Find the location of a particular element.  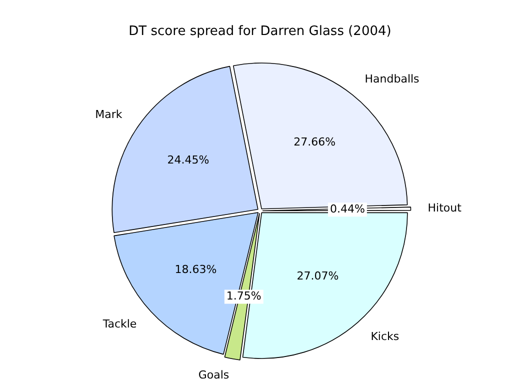

data-label: 27.66% is located at coordinates (315, 141).